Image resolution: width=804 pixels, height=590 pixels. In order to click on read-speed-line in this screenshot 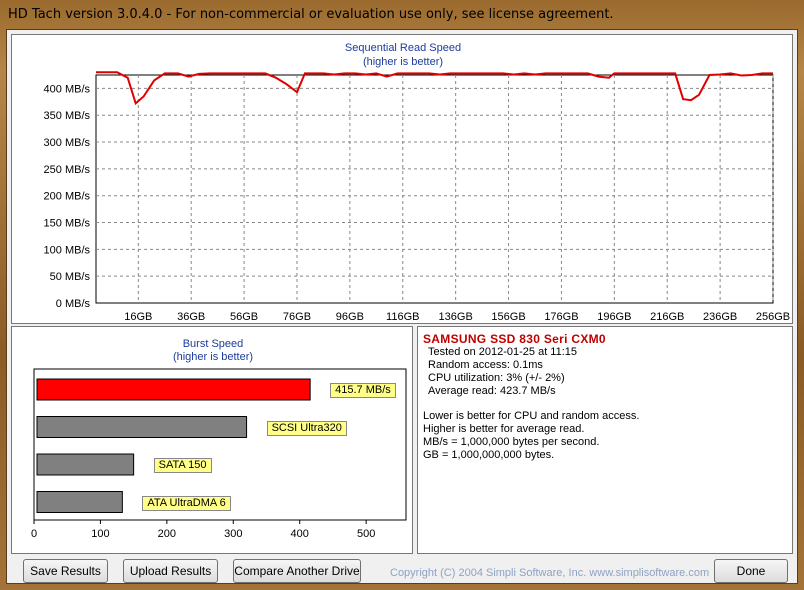, I will do `click(434, 88)`.